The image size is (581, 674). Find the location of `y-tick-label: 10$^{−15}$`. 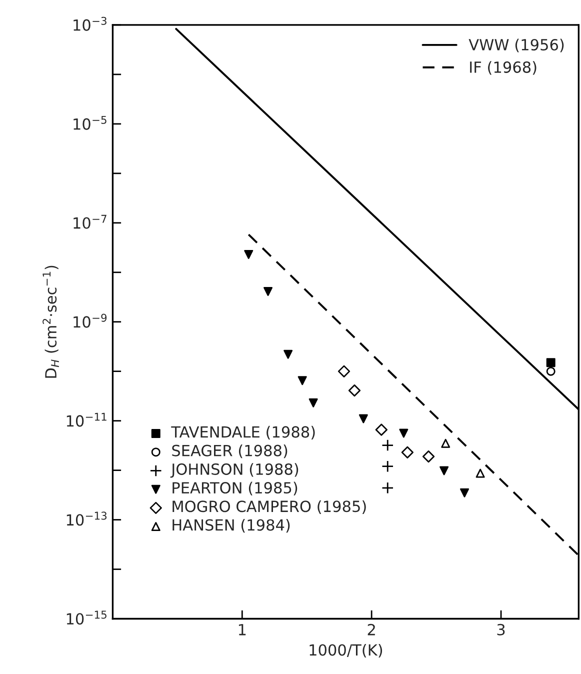

y-tick-label: 10$^{−15}$ is located at coordinates (86, 617).